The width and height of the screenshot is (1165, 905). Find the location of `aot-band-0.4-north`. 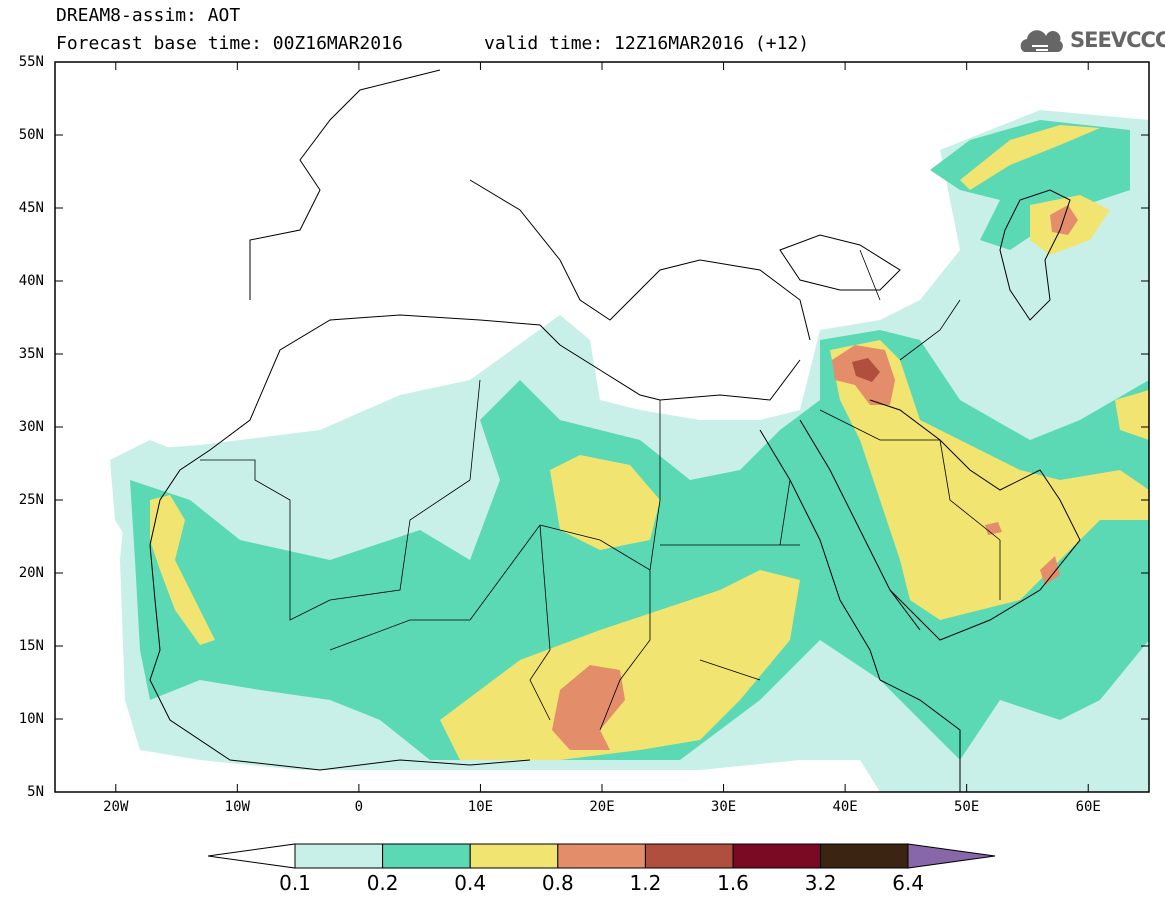

aot-band-0.4-north is located at coordinates (1030, 157).